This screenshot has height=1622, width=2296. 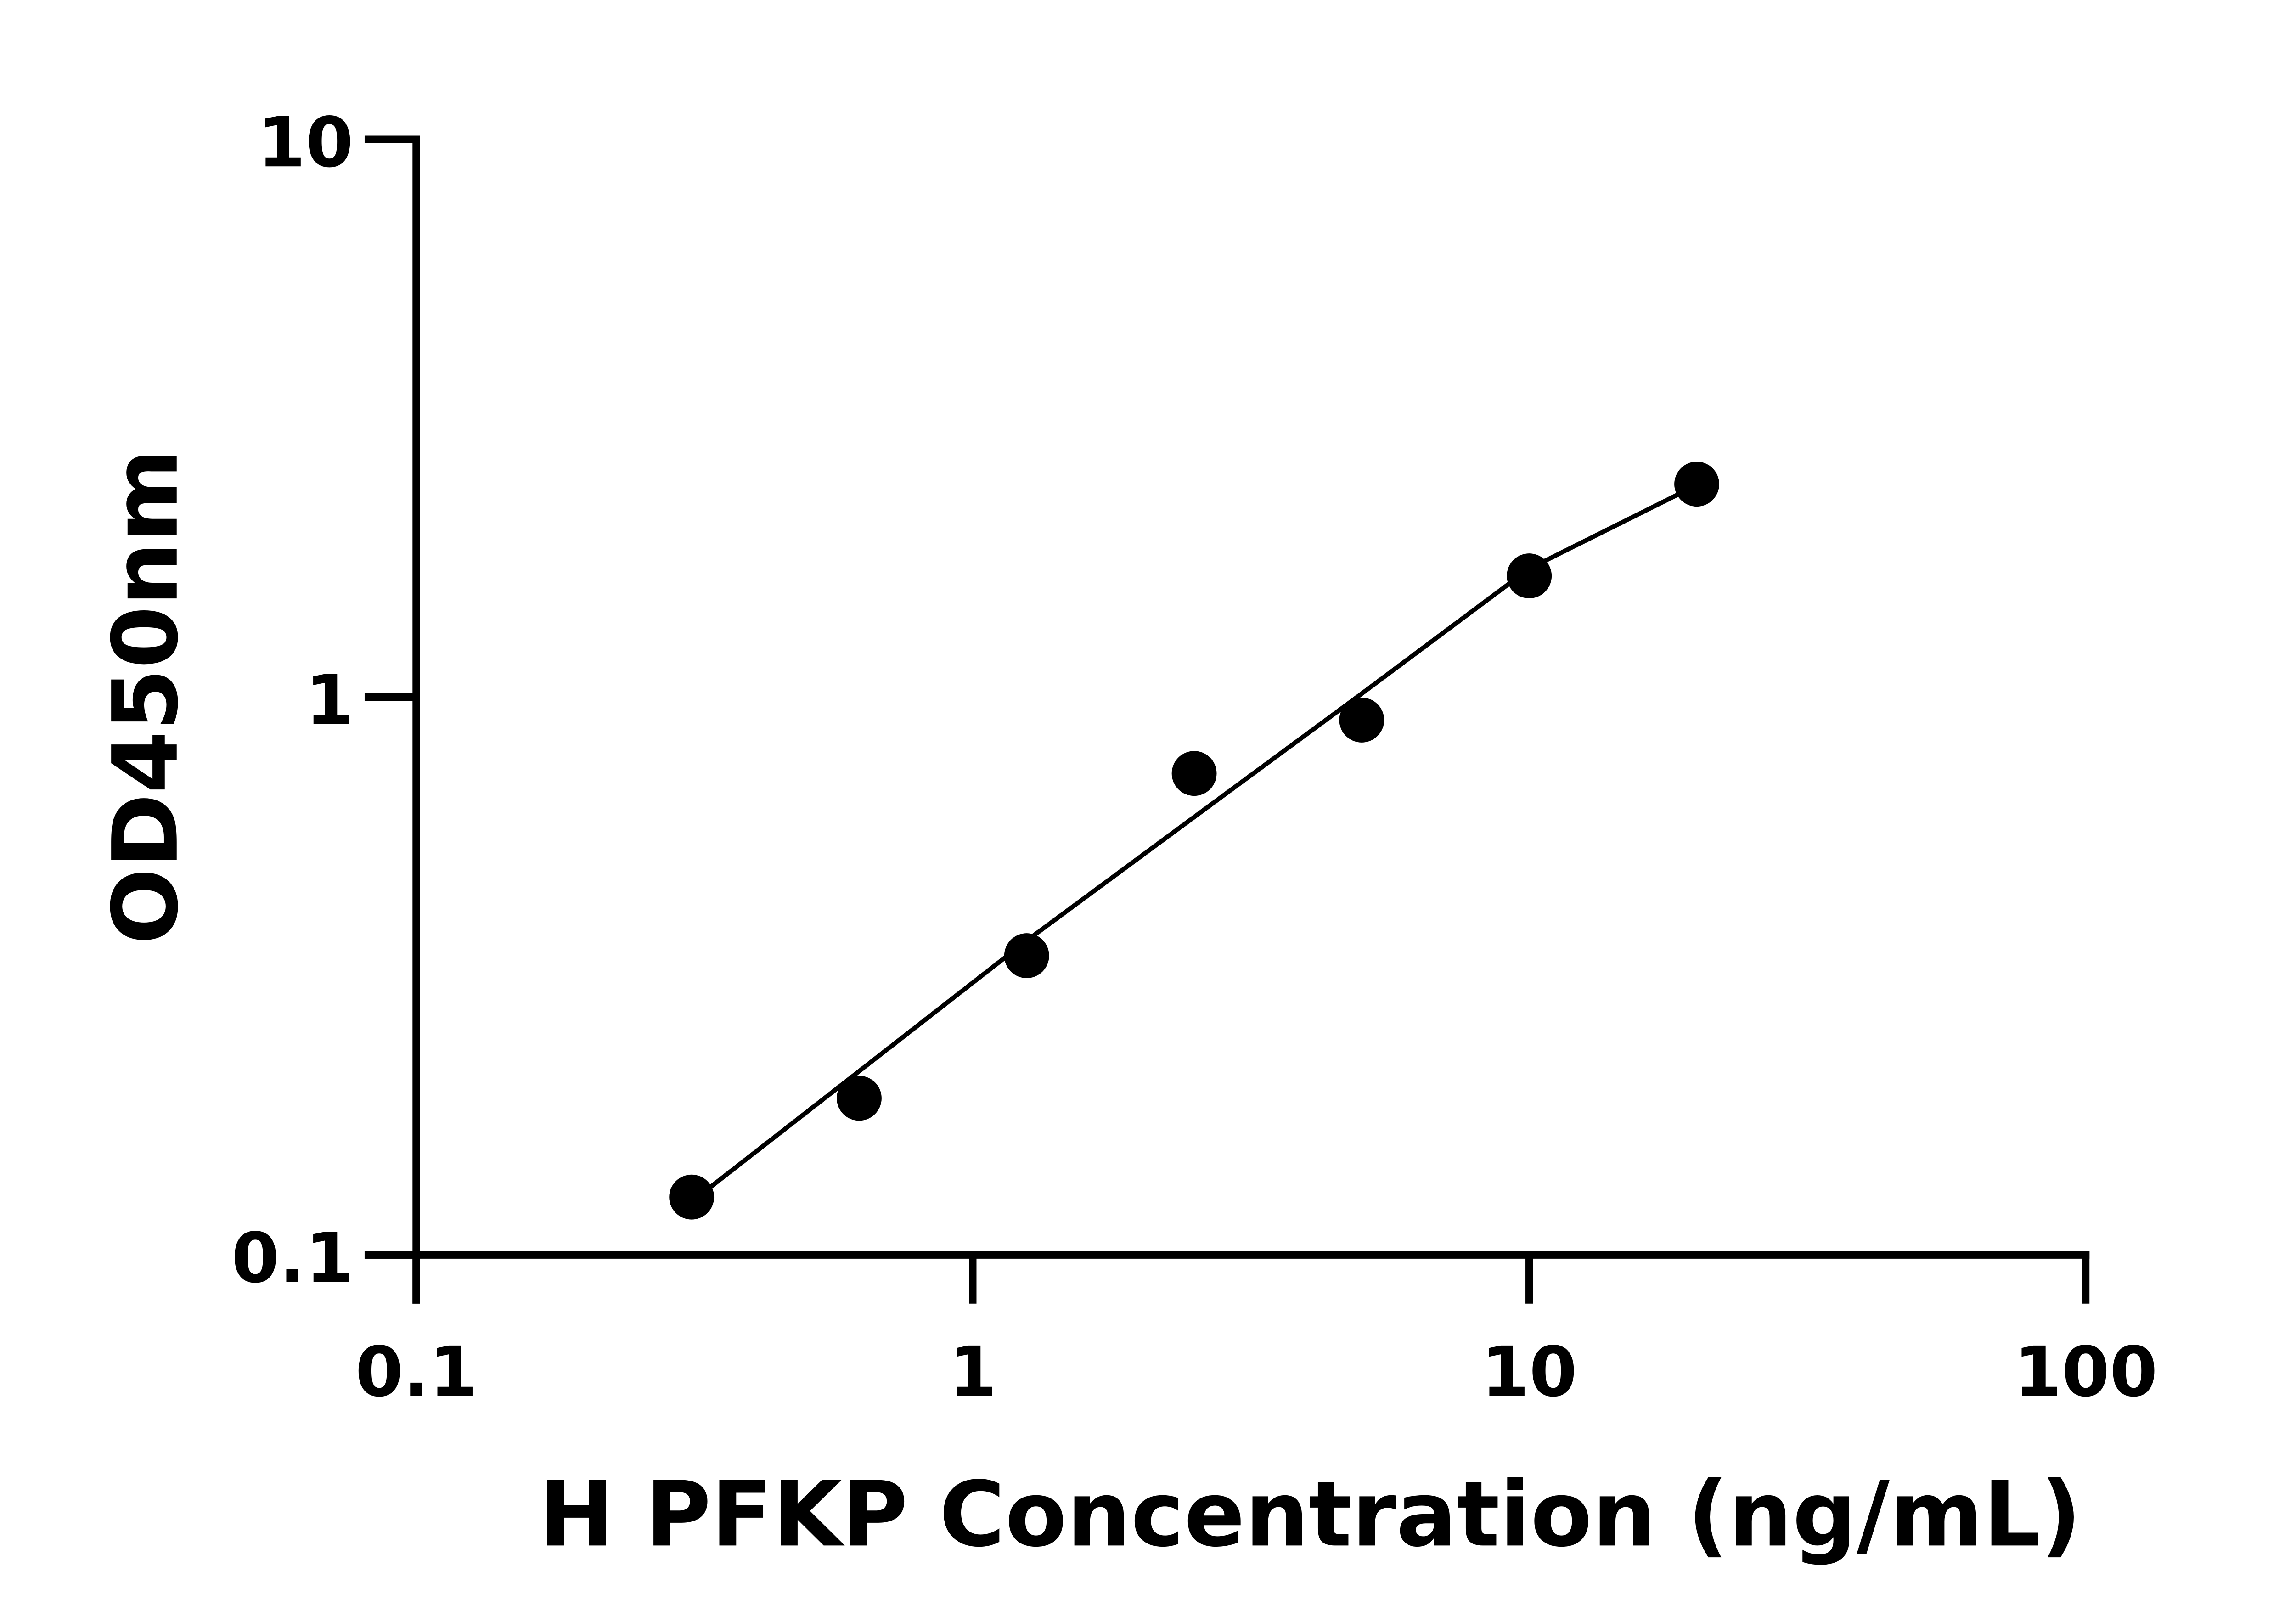 I want to click on y-tick-label: 0.1, so click(x=292, y=1258).